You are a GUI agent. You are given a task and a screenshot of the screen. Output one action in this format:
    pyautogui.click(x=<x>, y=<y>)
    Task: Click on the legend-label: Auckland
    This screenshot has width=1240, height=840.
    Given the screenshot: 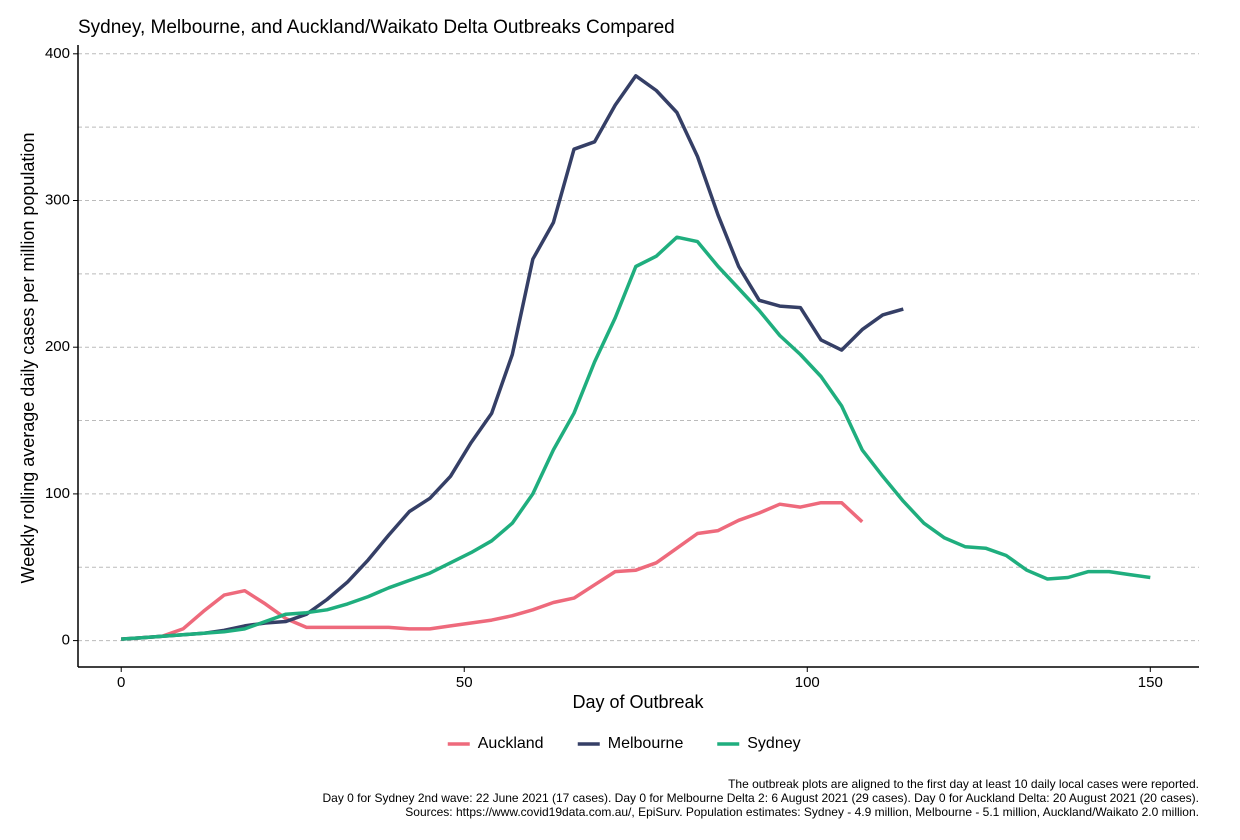 What is the action you would take?
    pyautogui.click(x=511, y=743)
    